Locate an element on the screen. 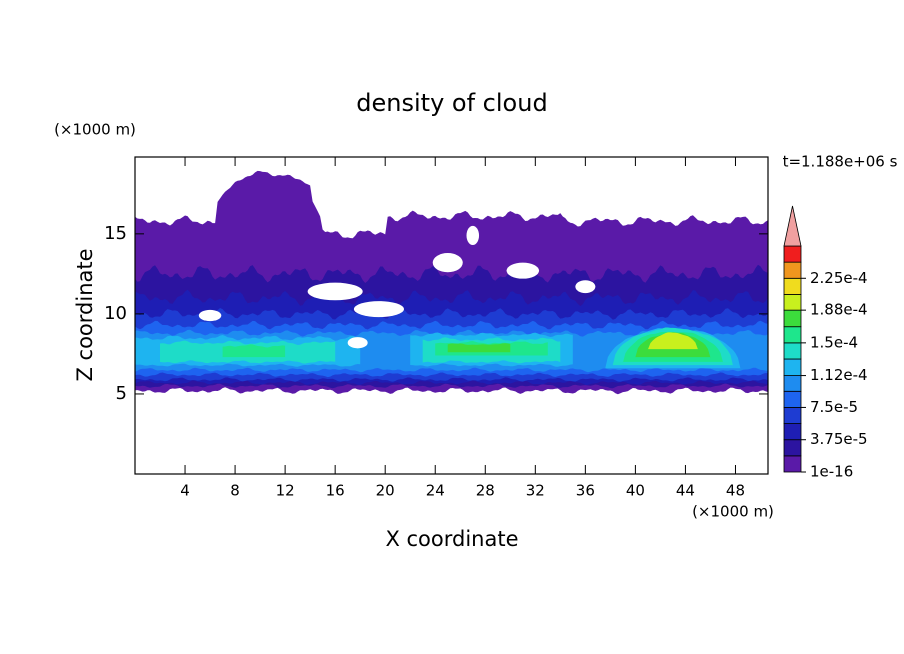  y-axis-label: Z coordinate is located at coordinates (85, 314).